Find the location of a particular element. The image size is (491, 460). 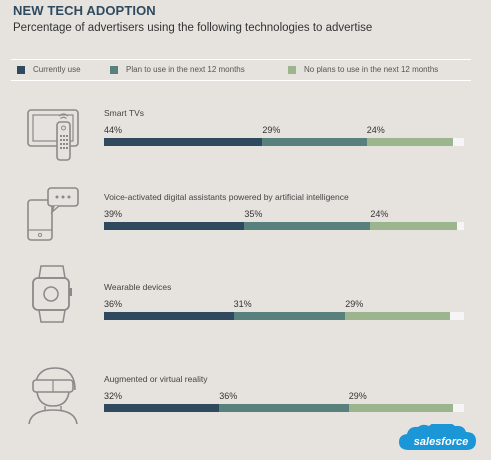

salesforce-logo: salesforce is located at coordinates (437, 437).